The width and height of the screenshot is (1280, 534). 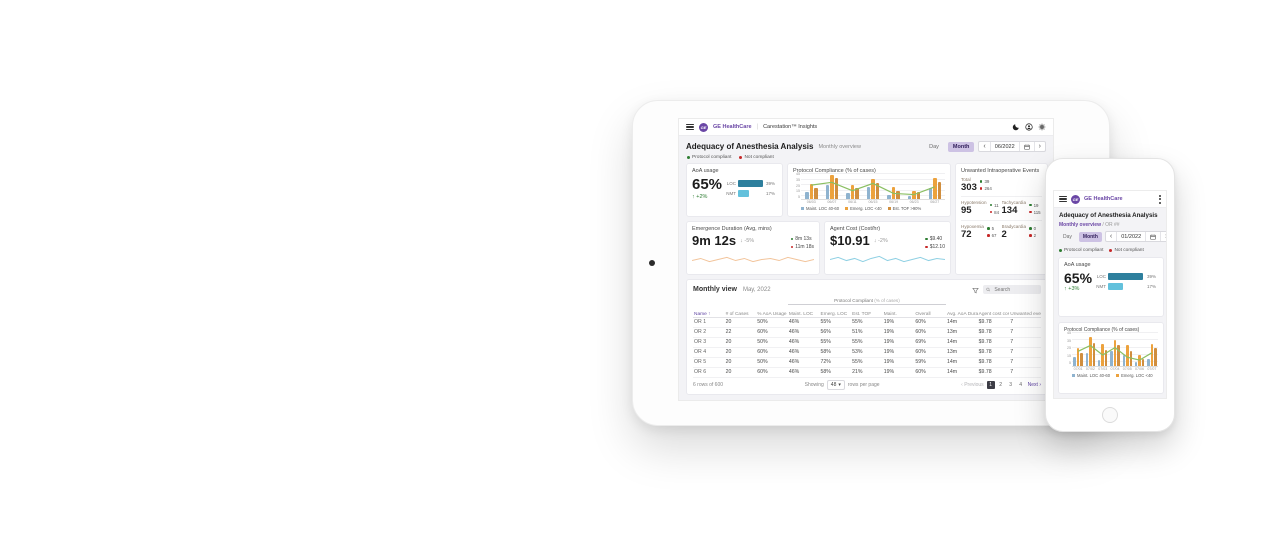 What do you see at coordinates (798, 179) in the screenshot?
I see `y-tick-label: 35` at bounding box center [798, 179].